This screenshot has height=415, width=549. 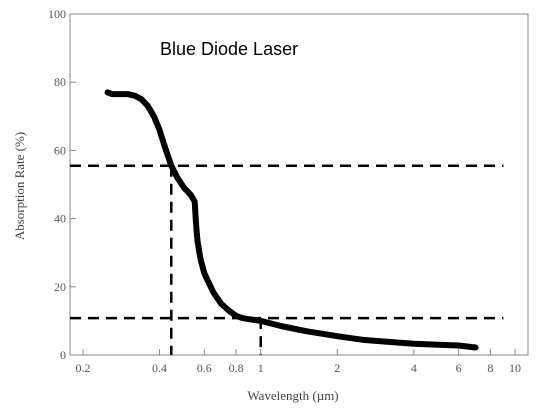 What do you see at coordinates (159, 368) in the screenshot?
I see `x-tick-label: 0.4` at bounding box center [159, 368].